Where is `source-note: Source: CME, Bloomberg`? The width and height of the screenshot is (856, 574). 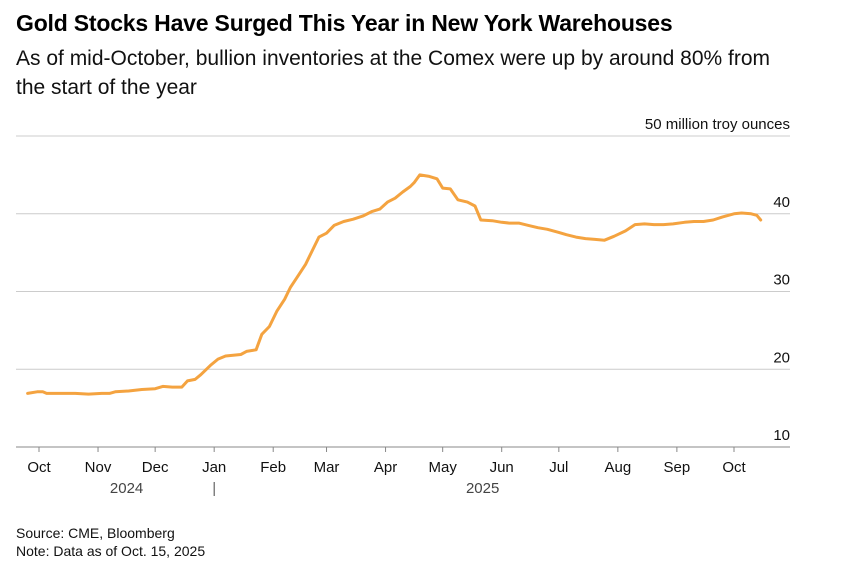 source-note: Source: CME, Bloomberg is located at coordinates (95, 533).